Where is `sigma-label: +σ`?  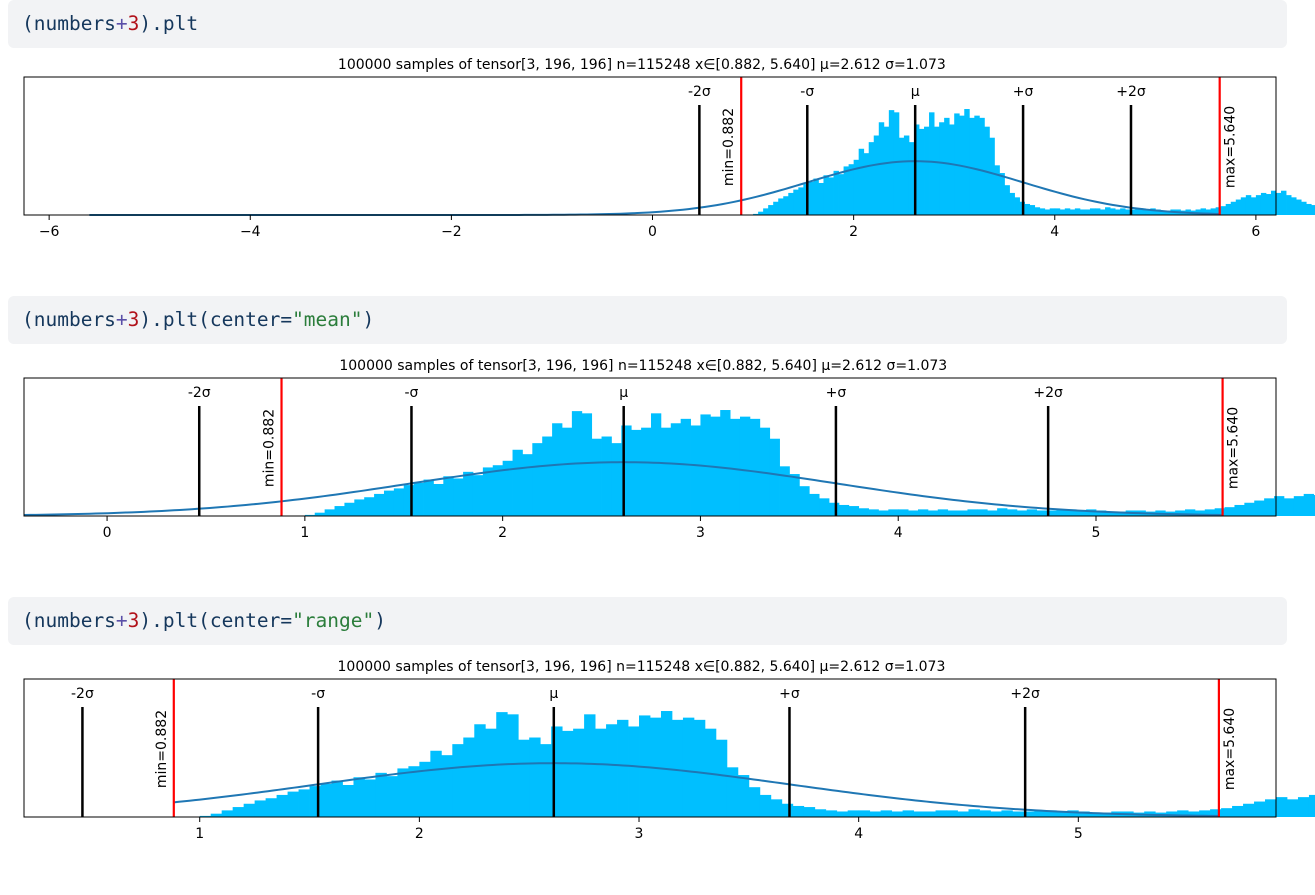
sigma-label: +σ is located at coordinates (1023, 92).